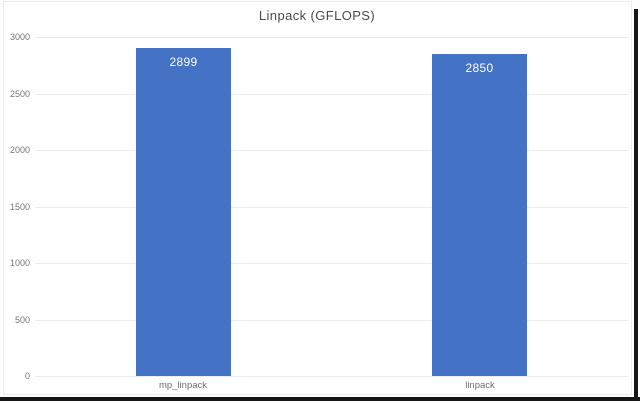  Describe the element at coordinates (317, 15) in the screenshot. I see `chart-title: Linpack (GFLOPS)` at that location.